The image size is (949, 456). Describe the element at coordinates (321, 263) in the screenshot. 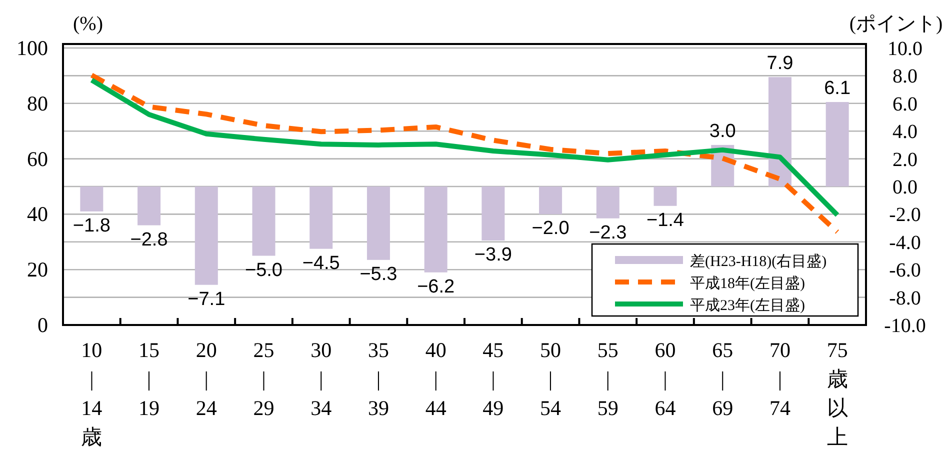

I see `data-label: −4.5` at that location.